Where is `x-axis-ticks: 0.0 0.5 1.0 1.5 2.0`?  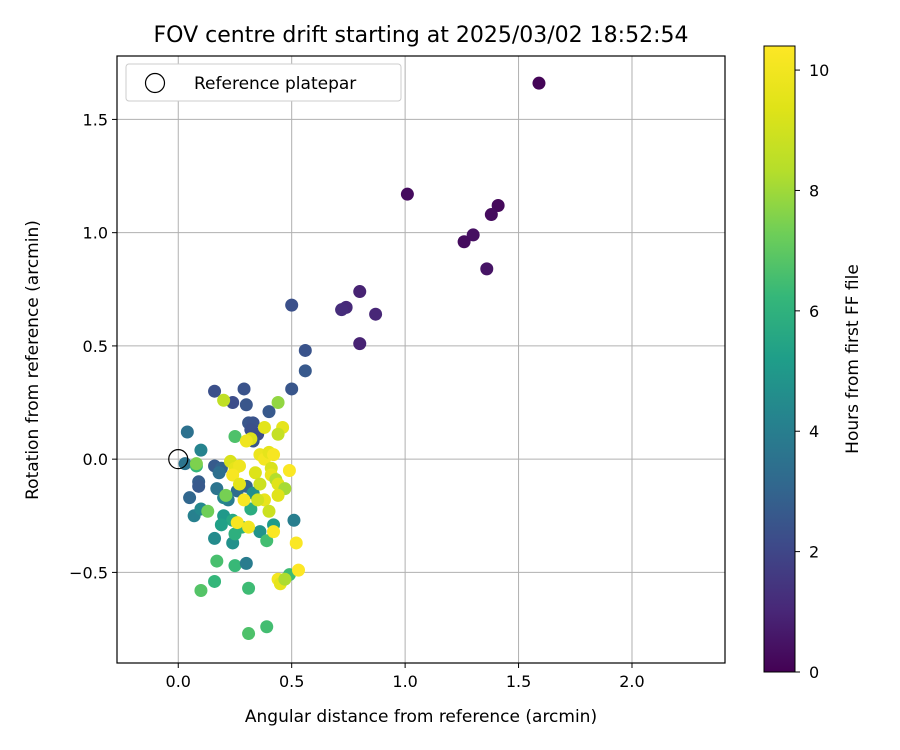 x-axis-ticks: 0.0 0.5 1.0 1.5 2.0 is located at coordinates (405, 677).